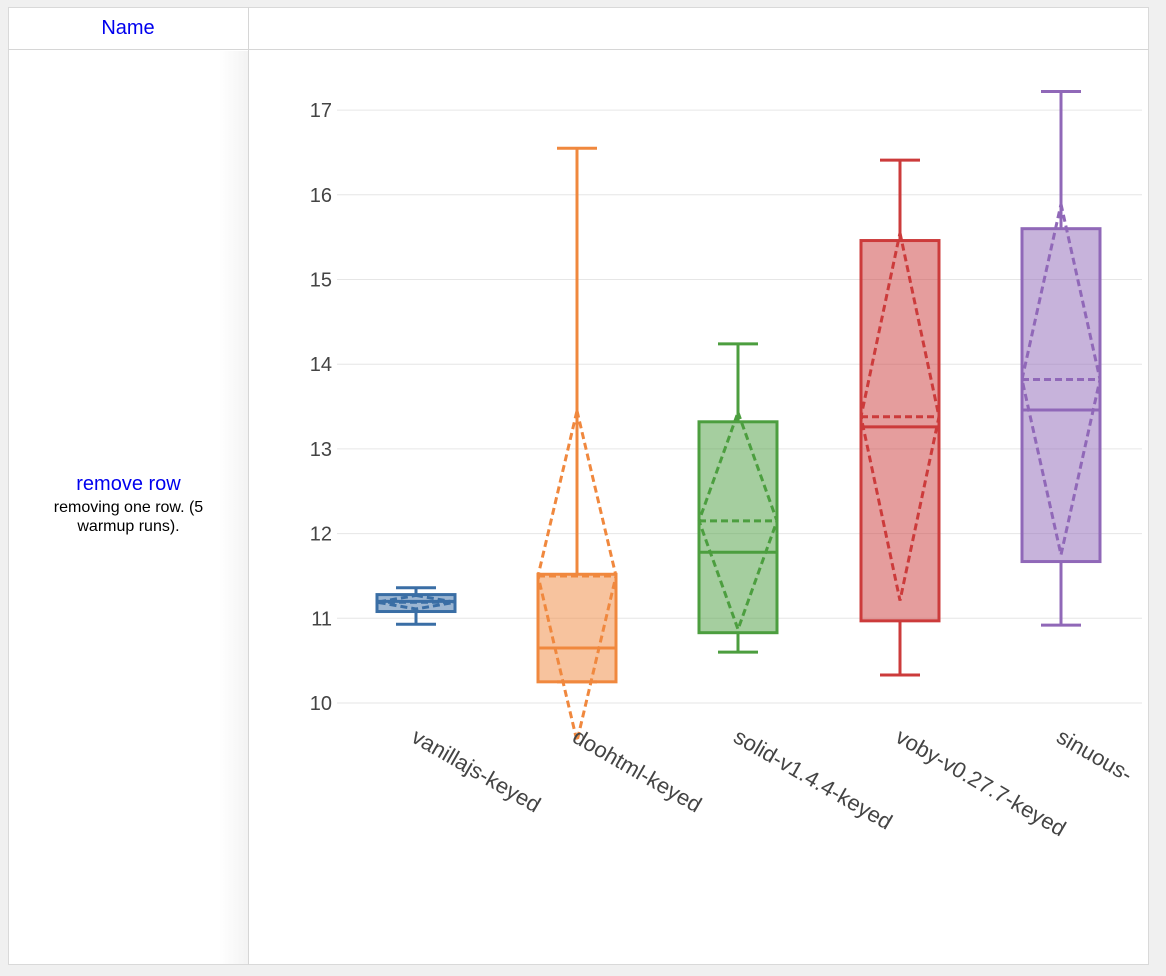  What do you see at coordinates (128, 484) in the screenshot?
I see `benchmark-link: remove row` at bounding box center [128, 484].